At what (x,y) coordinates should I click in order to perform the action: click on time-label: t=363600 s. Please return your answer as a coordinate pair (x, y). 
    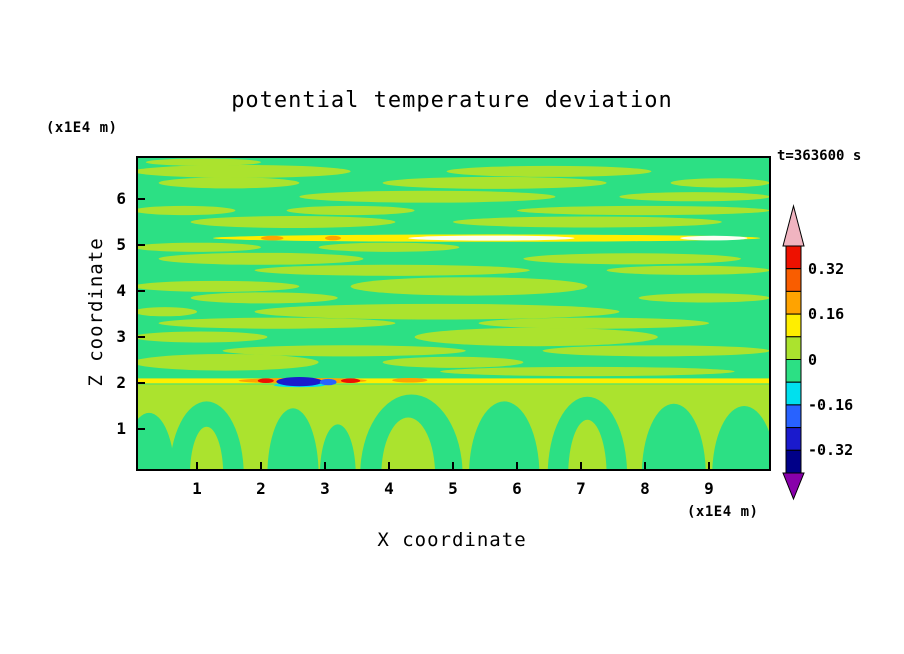
    Looking at the image, I should click on (819, 156).